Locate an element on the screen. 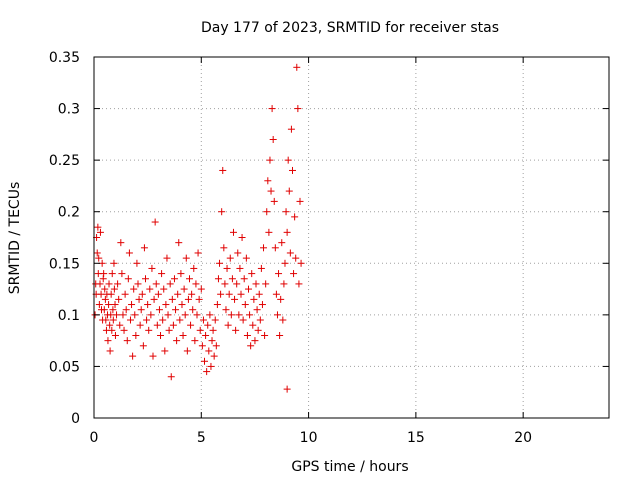  x-tick-label: 15 is located at coordinates (416, 438).